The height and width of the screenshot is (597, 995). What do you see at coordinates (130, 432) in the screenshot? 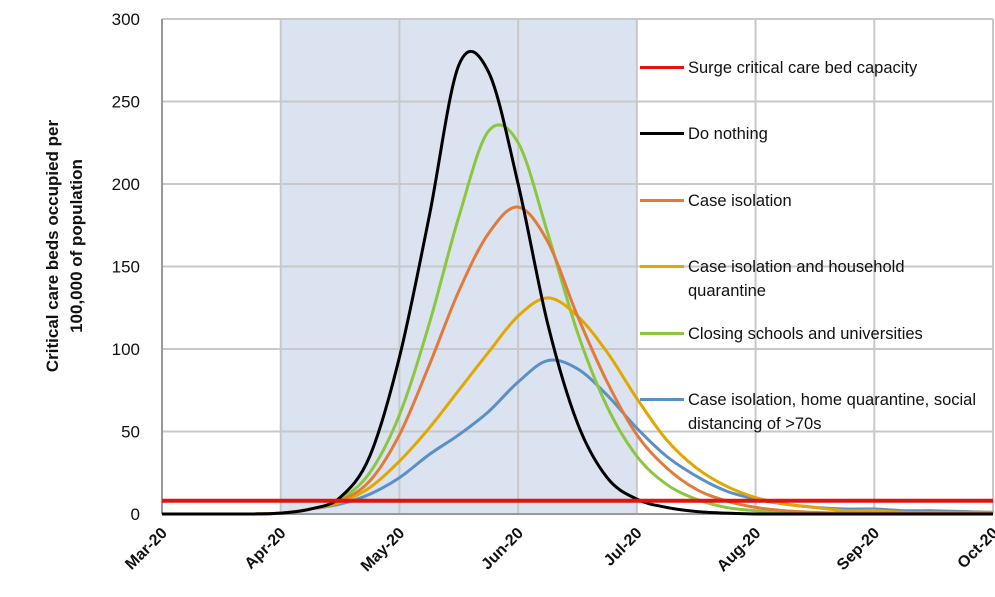
I see `y-tick-label: 50` at bounding box center [130, 432].